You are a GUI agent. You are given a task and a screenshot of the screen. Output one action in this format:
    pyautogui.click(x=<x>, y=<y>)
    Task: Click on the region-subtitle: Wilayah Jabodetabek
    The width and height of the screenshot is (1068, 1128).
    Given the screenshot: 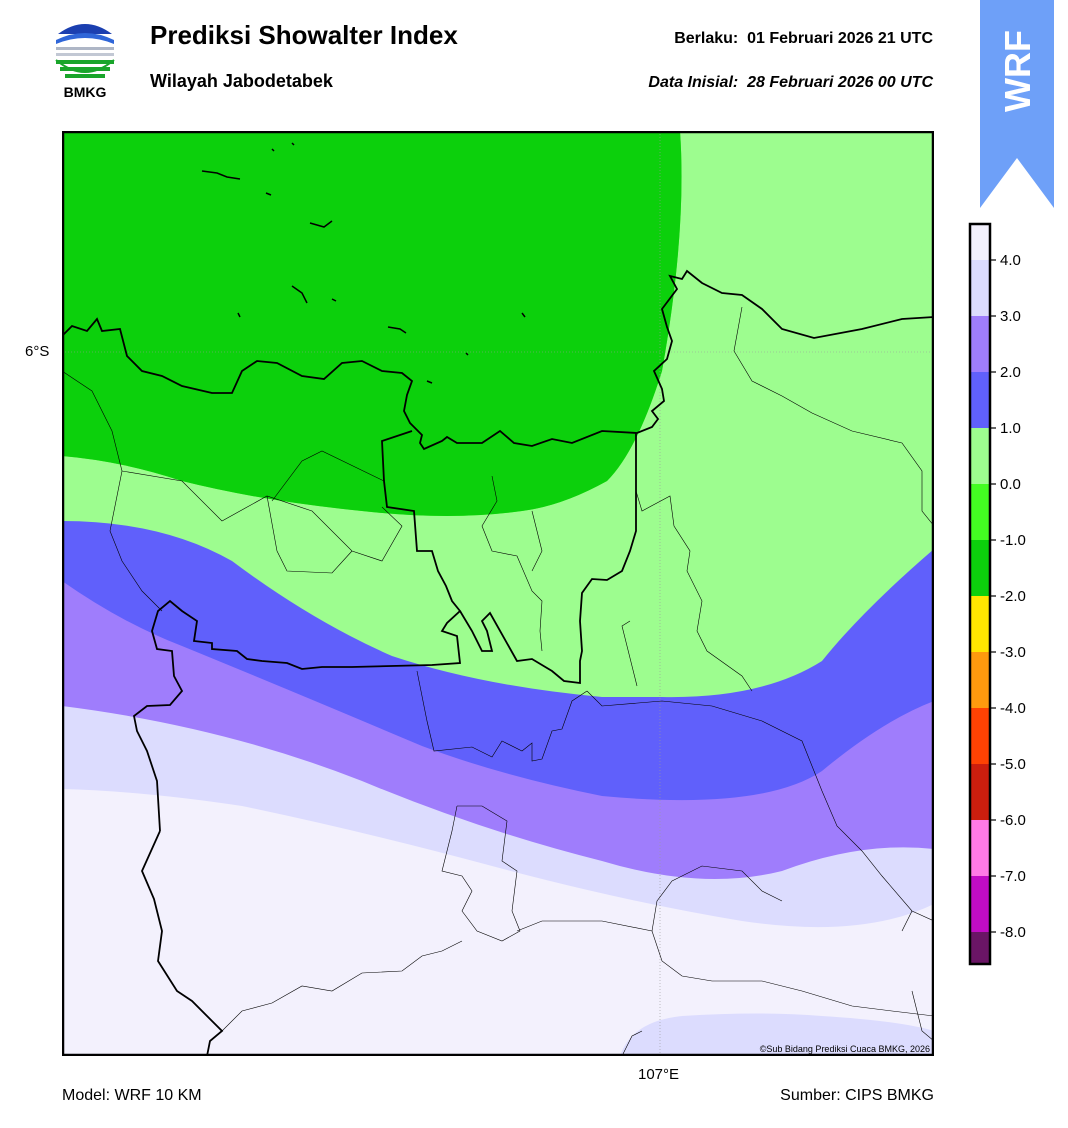 What is the action you would take?
    pyautogui.click(x=241, y=81)
    